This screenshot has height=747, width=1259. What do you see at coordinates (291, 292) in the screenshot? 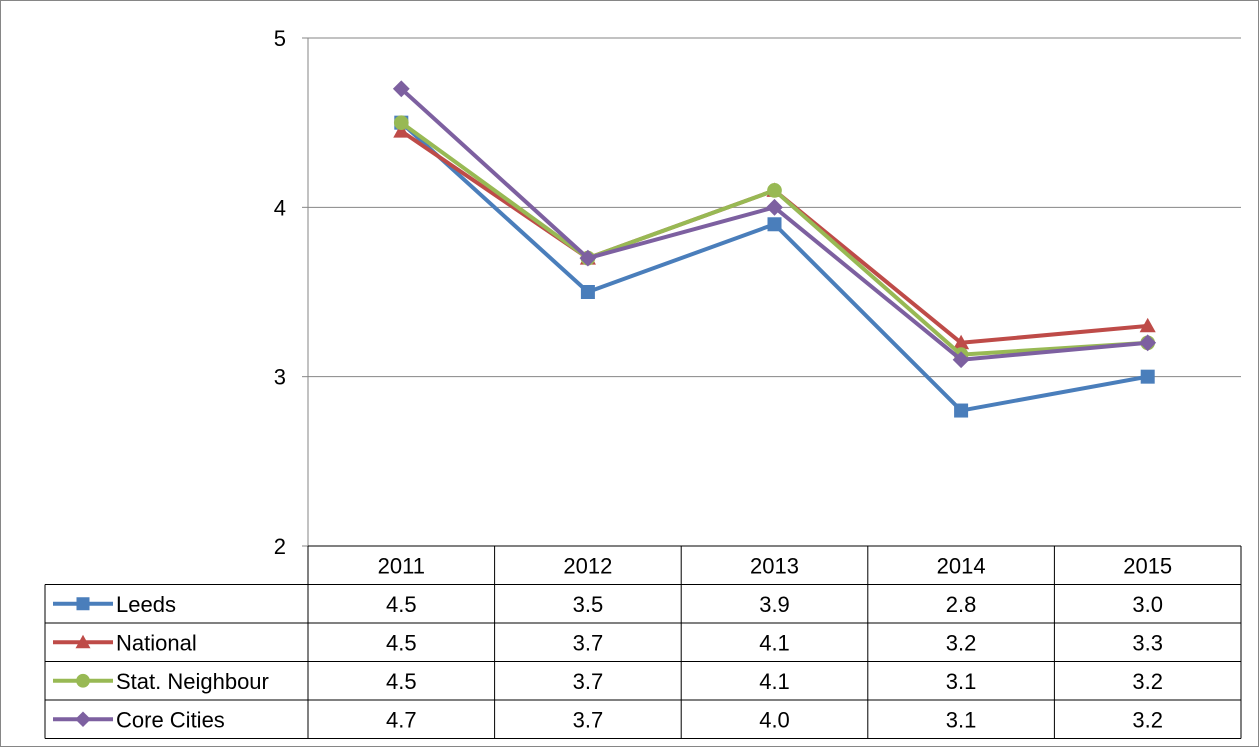
I see `y-axis: 2 3 4 5` at bounding box center [291, 292].